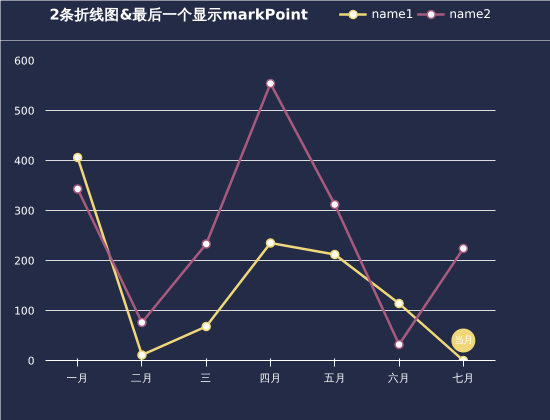 The width and height of the screenshot is (550, 420). What do you see at coordinates (24, 261) in the screenshot?
I see `y-tick-label: 200` at bounding box center [24, 261].